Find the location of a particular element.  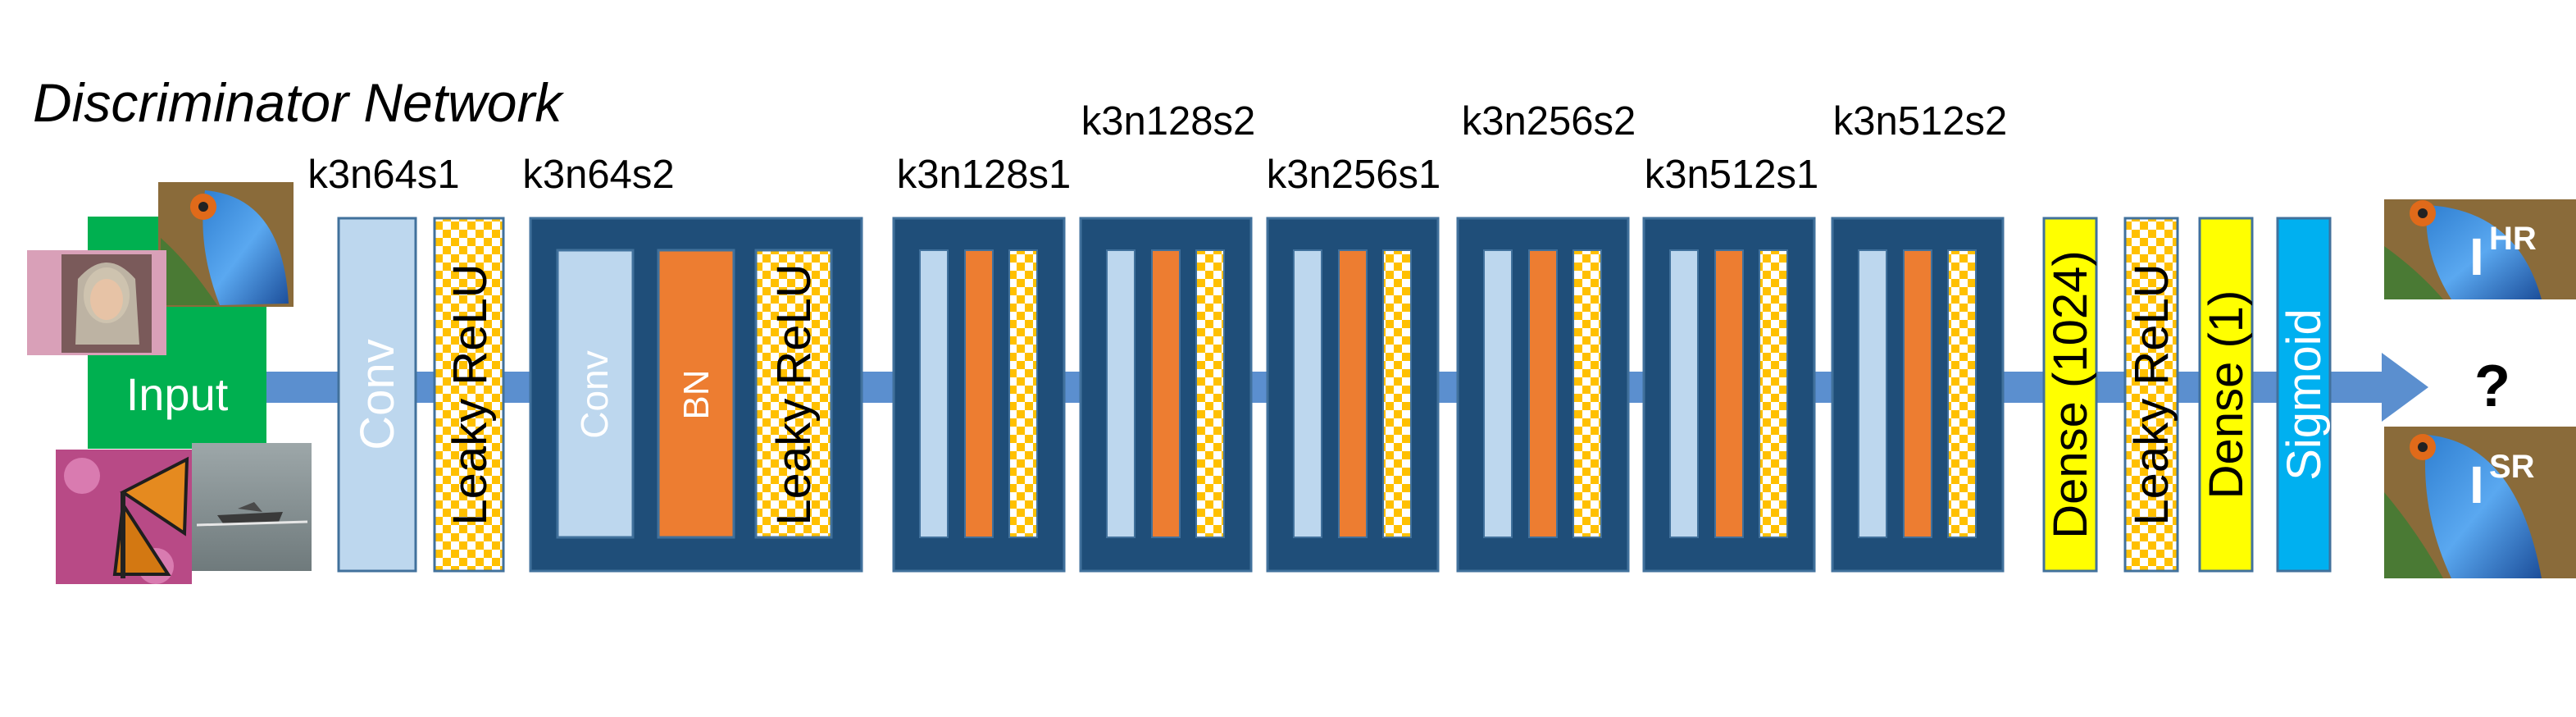

sigmoid-layer is located at coordinates (2304, 395).